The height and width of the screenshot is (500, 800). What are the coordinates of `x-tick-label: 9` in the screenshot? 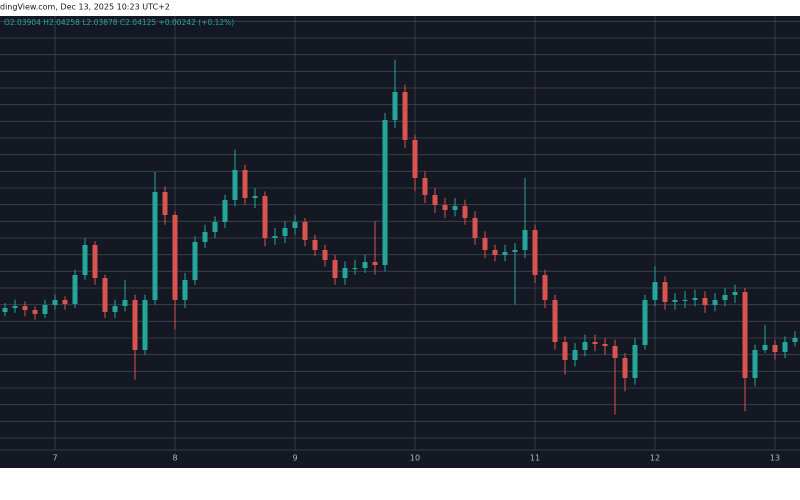 It's located at (294, 458).